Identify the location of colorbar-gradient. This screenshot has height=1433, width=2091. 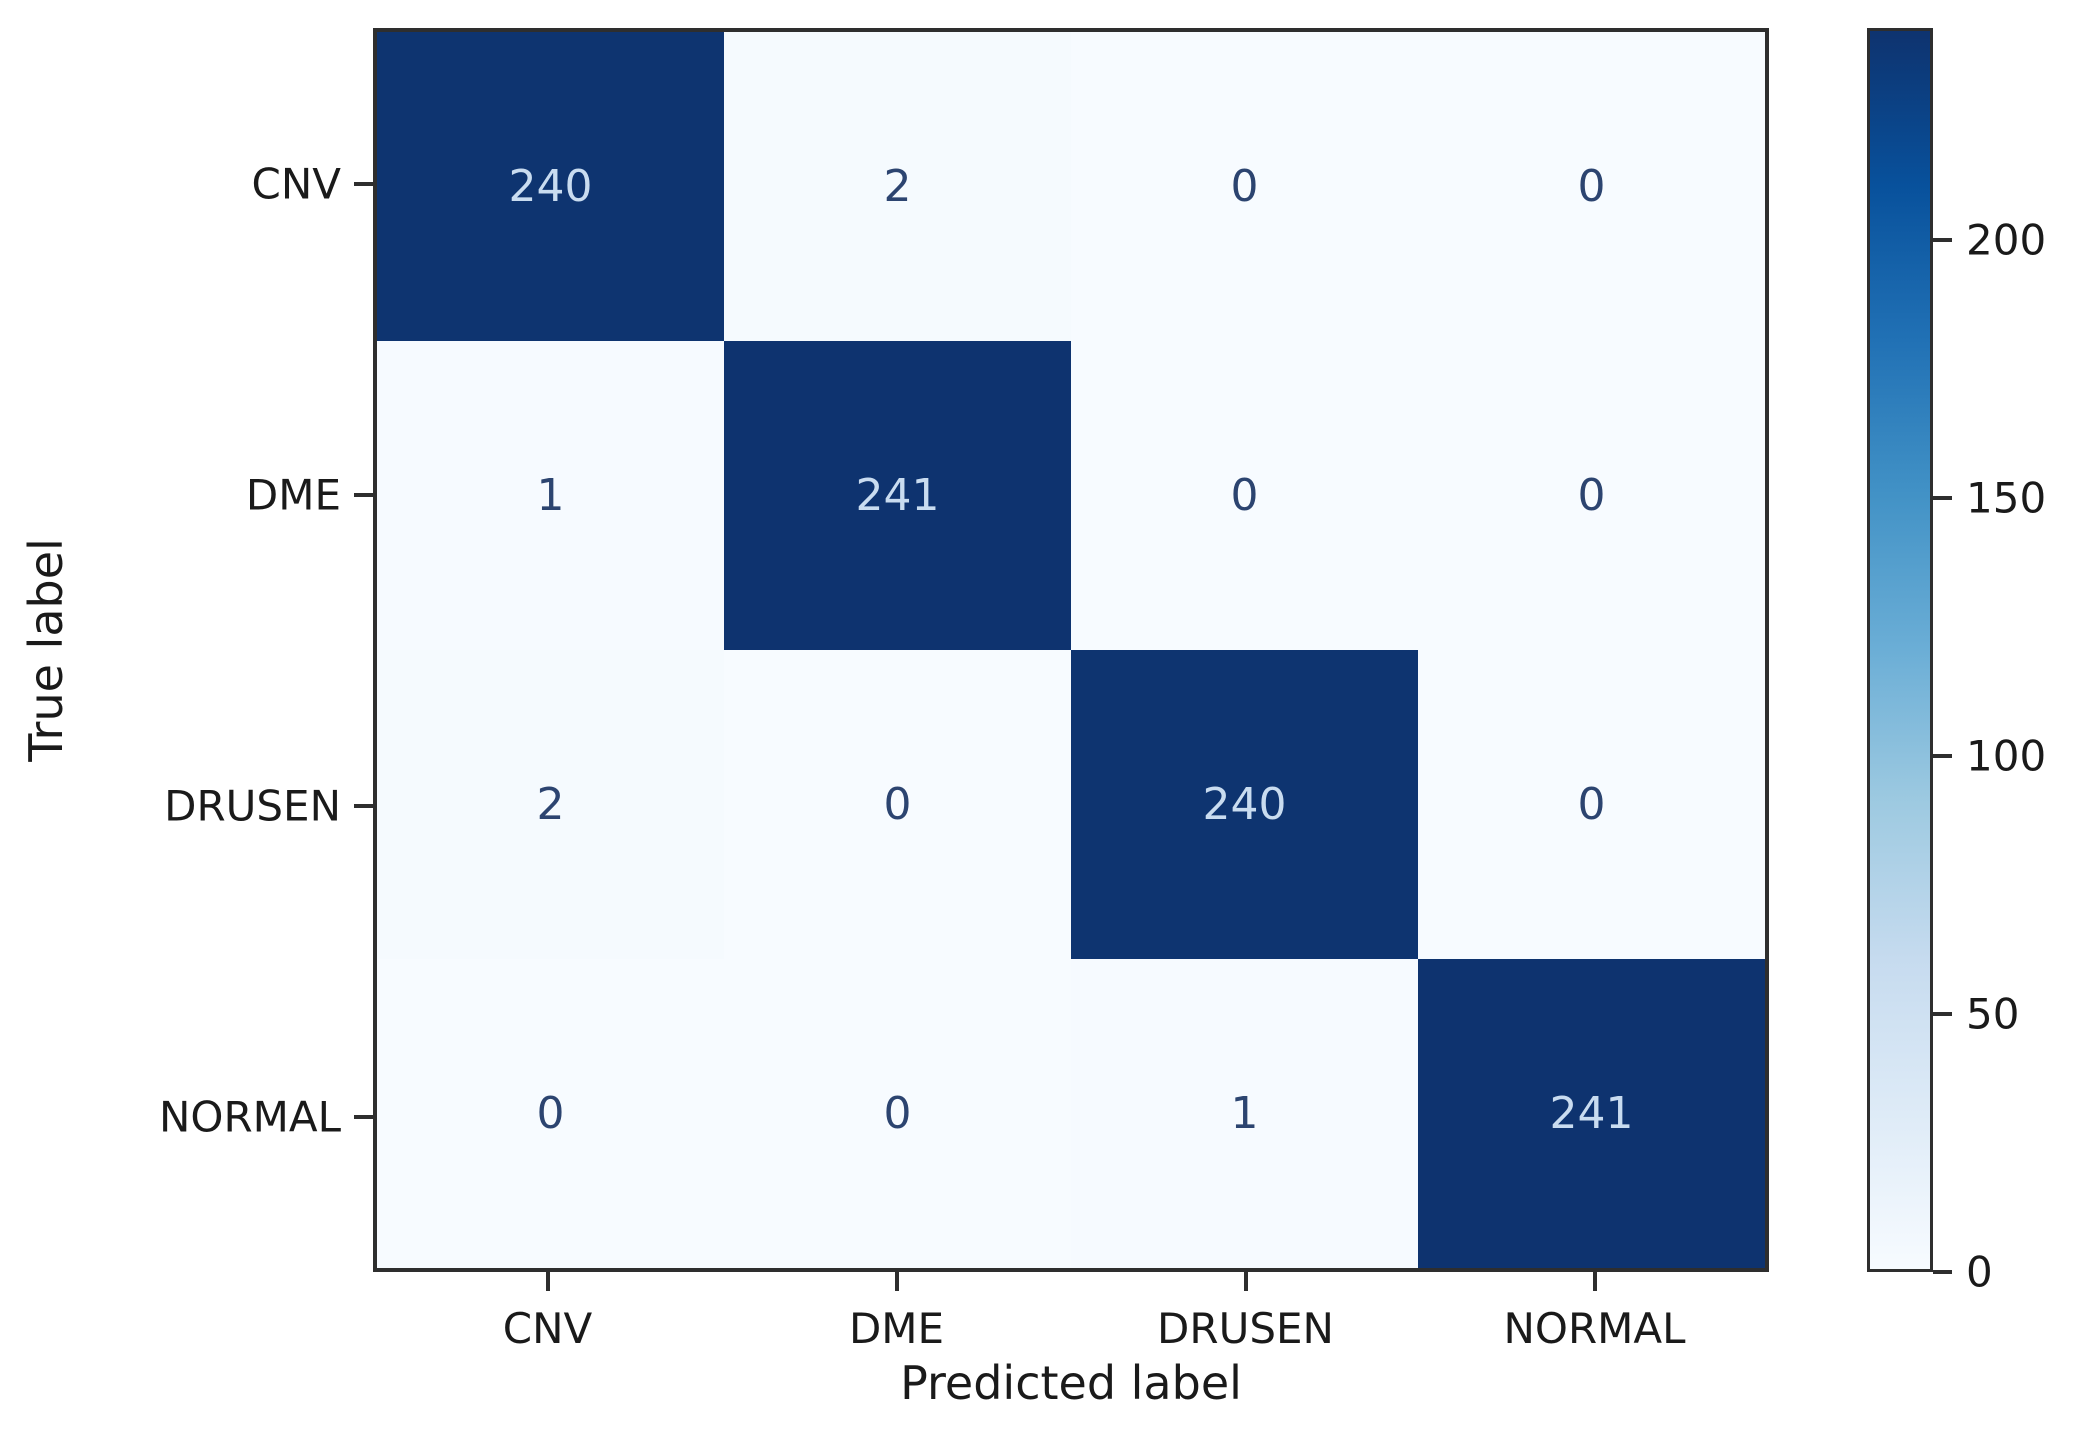
(1900, 650).